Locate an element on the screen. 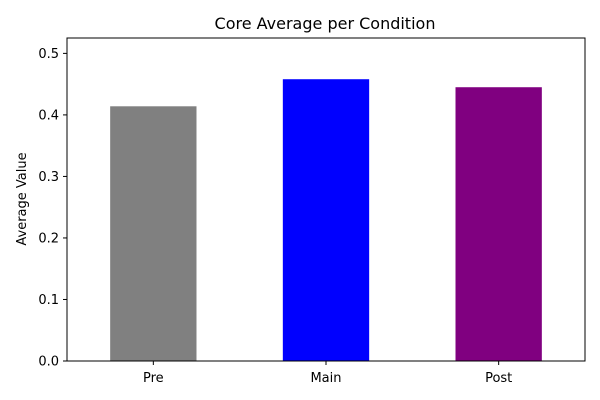  x-axis-ticks: Pre Main Post is located at coordinates (327, 373).